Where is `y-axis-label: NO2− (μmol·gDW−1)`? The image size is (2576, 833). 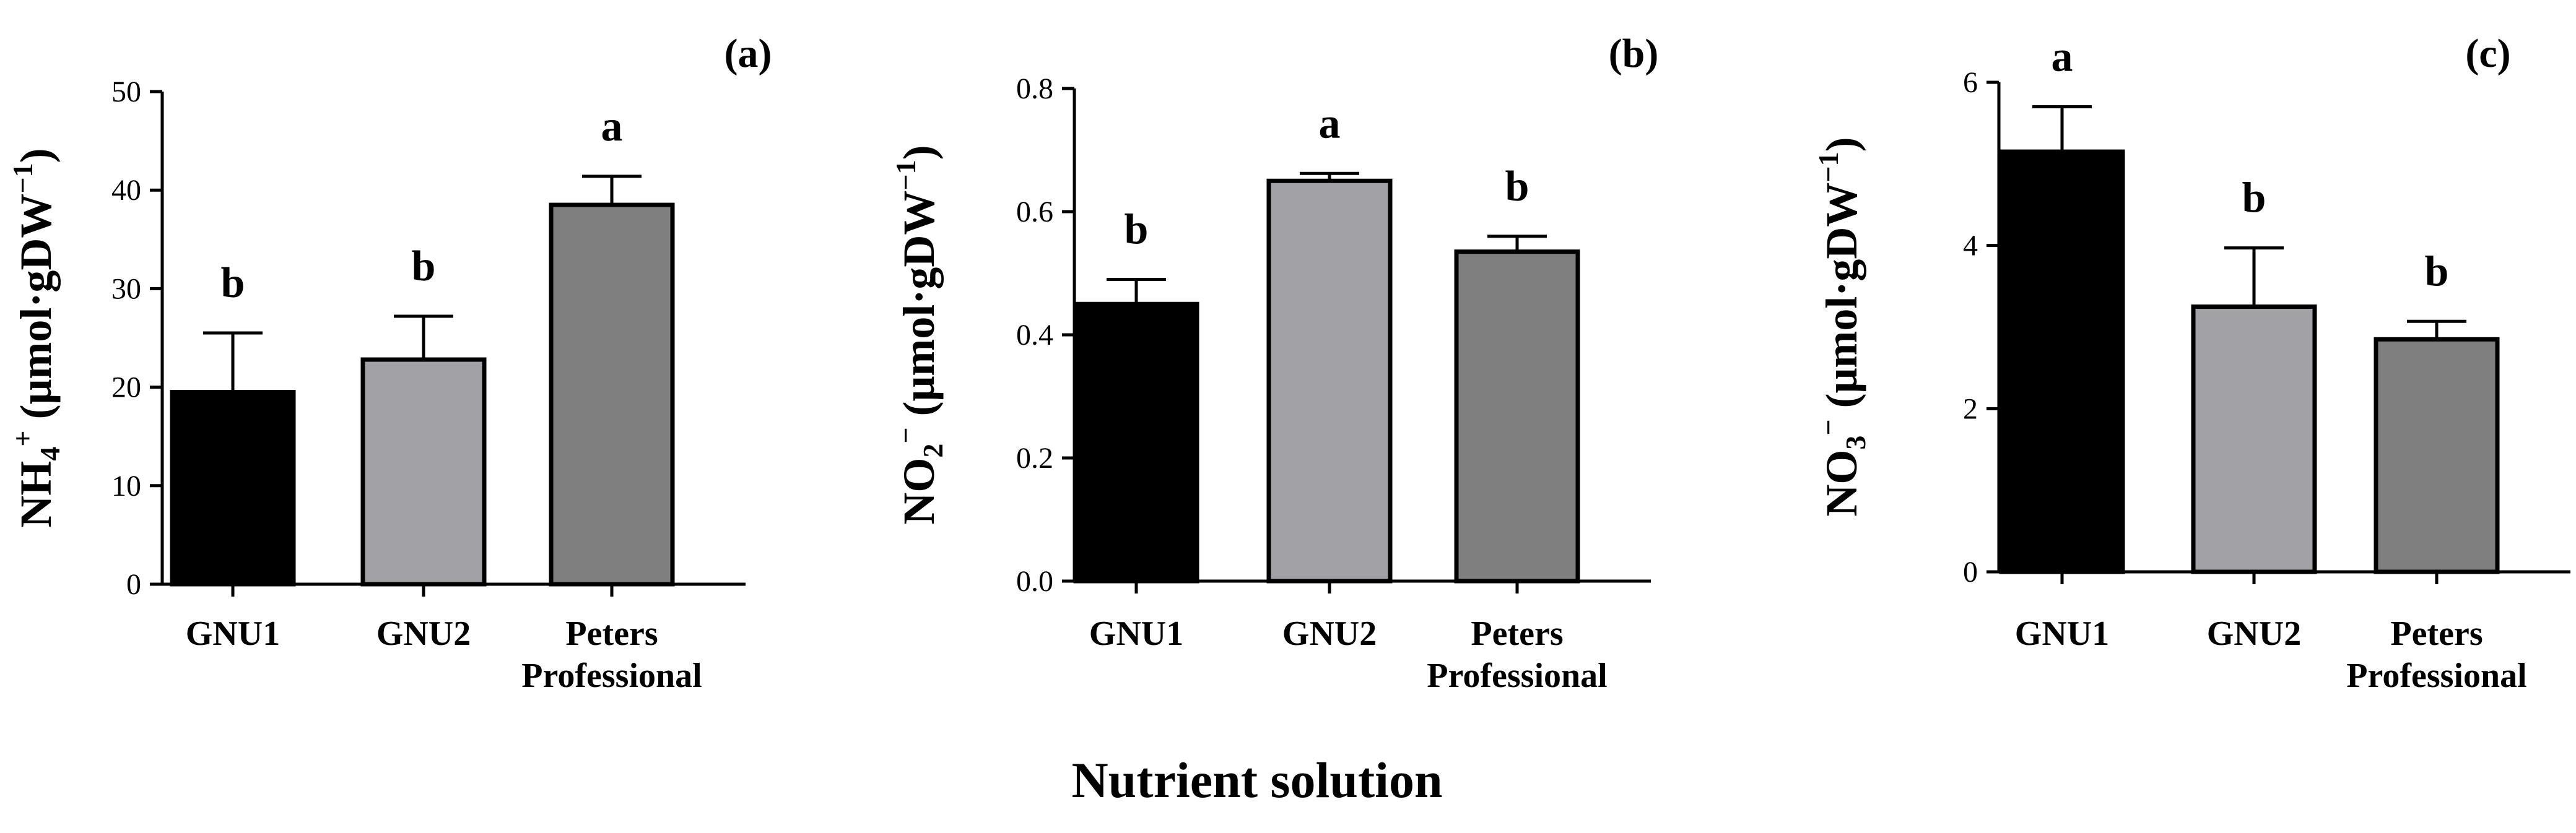 y-axis-label: NO2− (μmol·gDW−1) is located at coordinates (919, 335).